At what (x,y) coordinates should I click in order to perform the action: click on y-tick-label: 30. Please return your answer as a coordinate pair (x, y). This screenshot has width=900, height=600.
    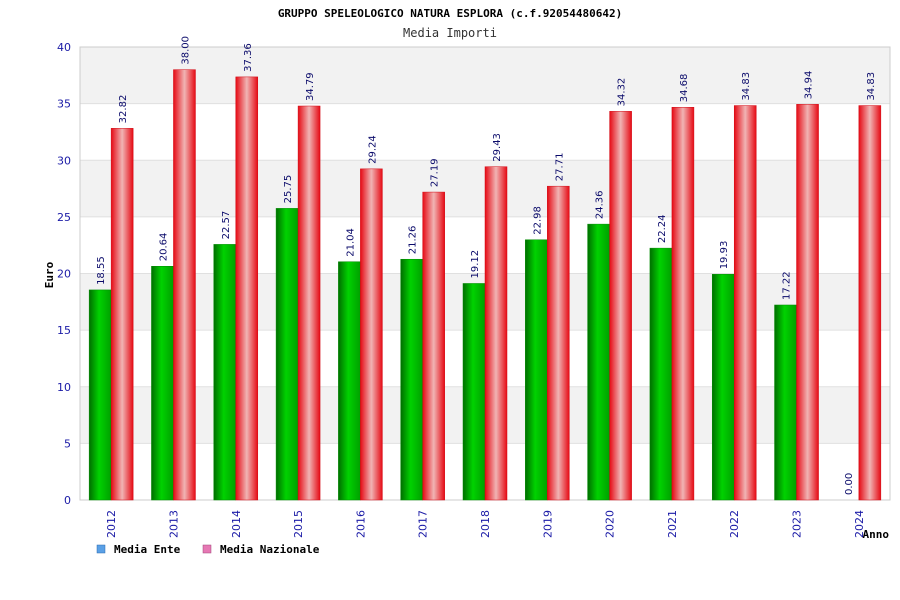
    Looking at the image, I should click on (64, 160).